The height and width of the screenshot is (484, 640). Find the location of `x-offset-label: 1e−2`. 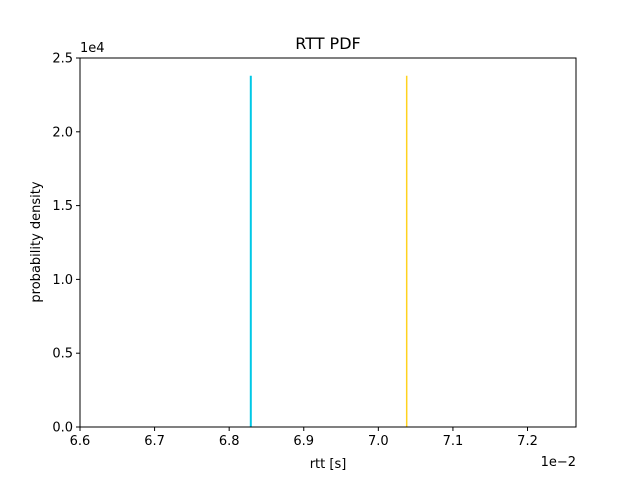

x-offset-label: 1e−2 is located at coordinates (558, 462).